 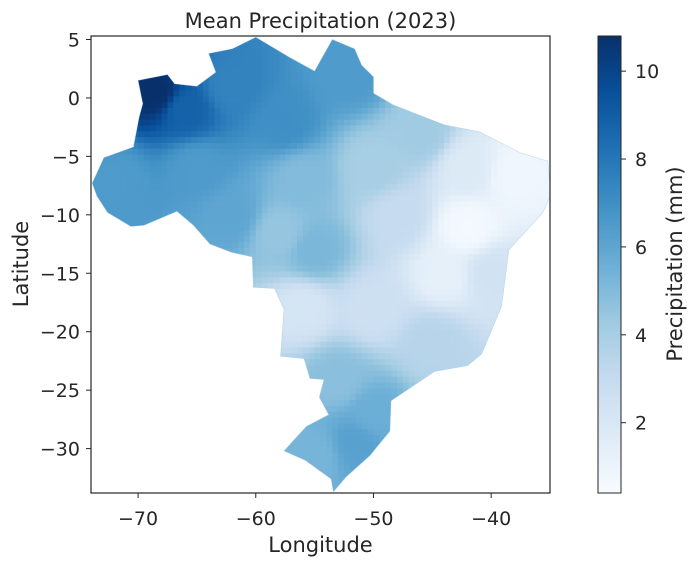 What do you see at coordinates (66, 157) in the screenshot?
I see `y-tick-label: −5` at bounding box center [66, 157].